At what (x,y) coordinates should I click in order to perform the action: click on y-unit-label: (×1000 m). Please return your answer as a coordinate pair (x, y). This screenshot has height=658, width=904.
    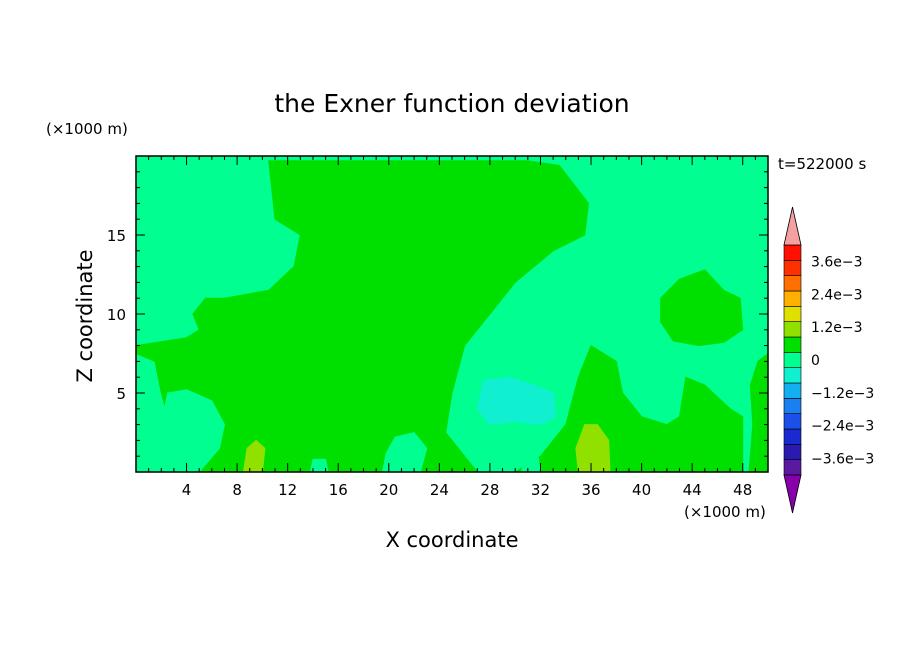
    Looking at the image, I should click on (87, 129).